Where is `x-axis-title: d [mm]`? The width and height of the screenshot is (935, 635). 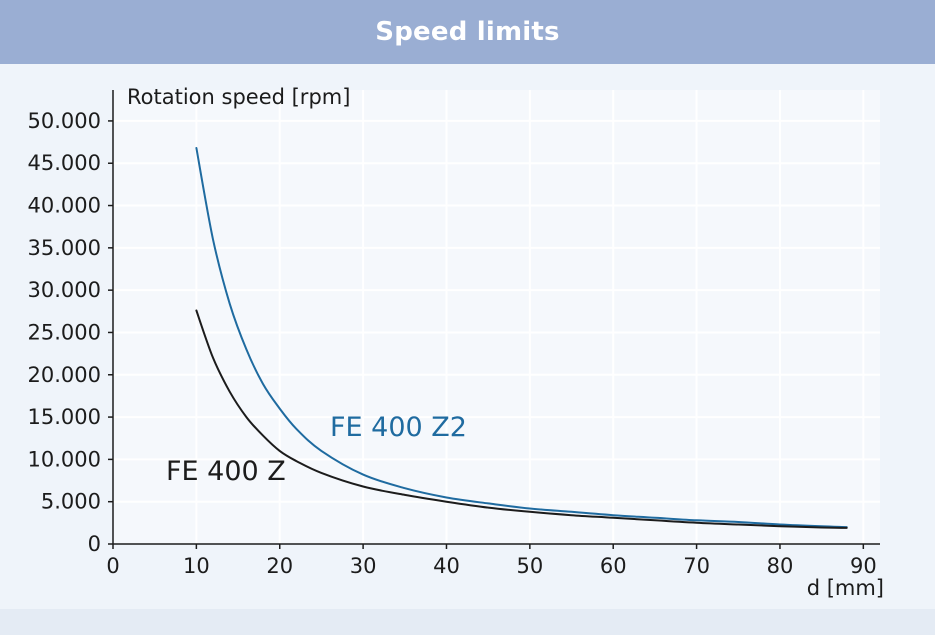
x-axis-title: d [mm] is located at coordinates (845, 588).